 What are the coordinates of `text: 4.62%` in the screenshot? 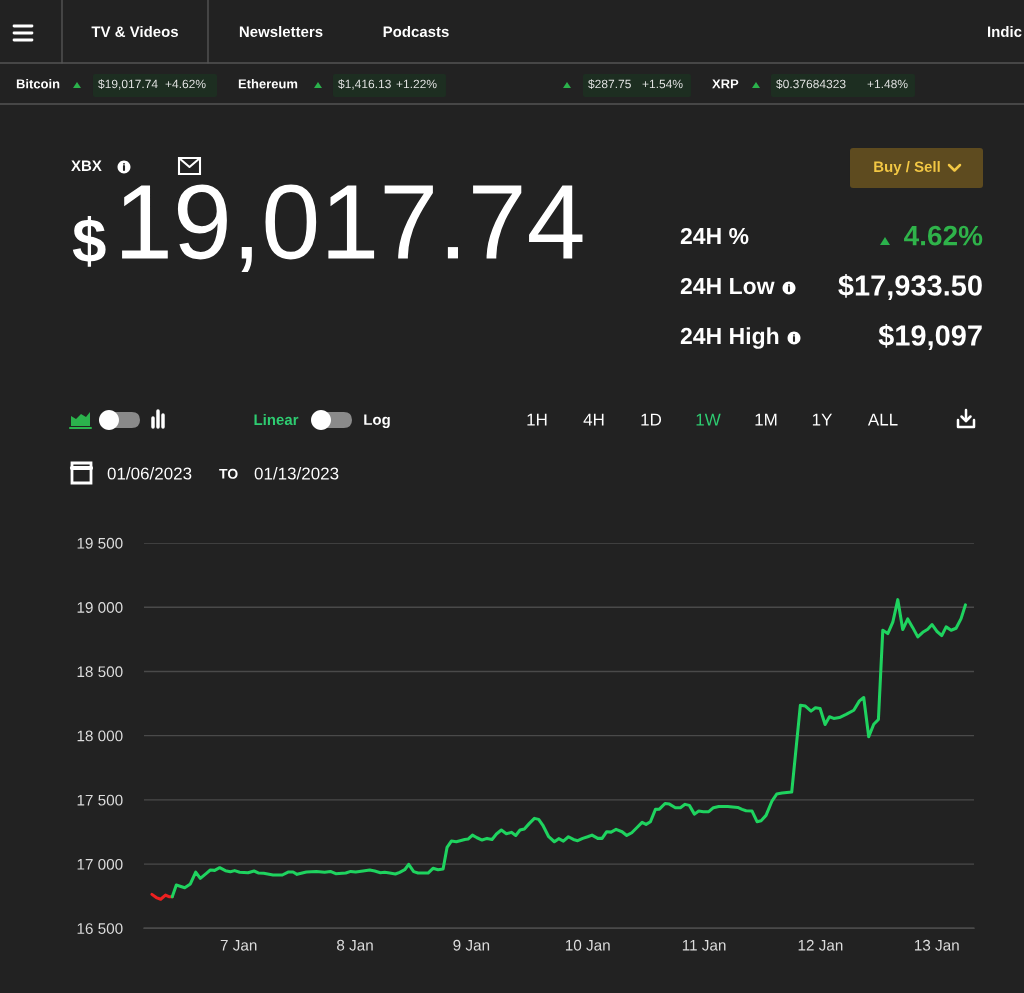 It's located at (943, 235).